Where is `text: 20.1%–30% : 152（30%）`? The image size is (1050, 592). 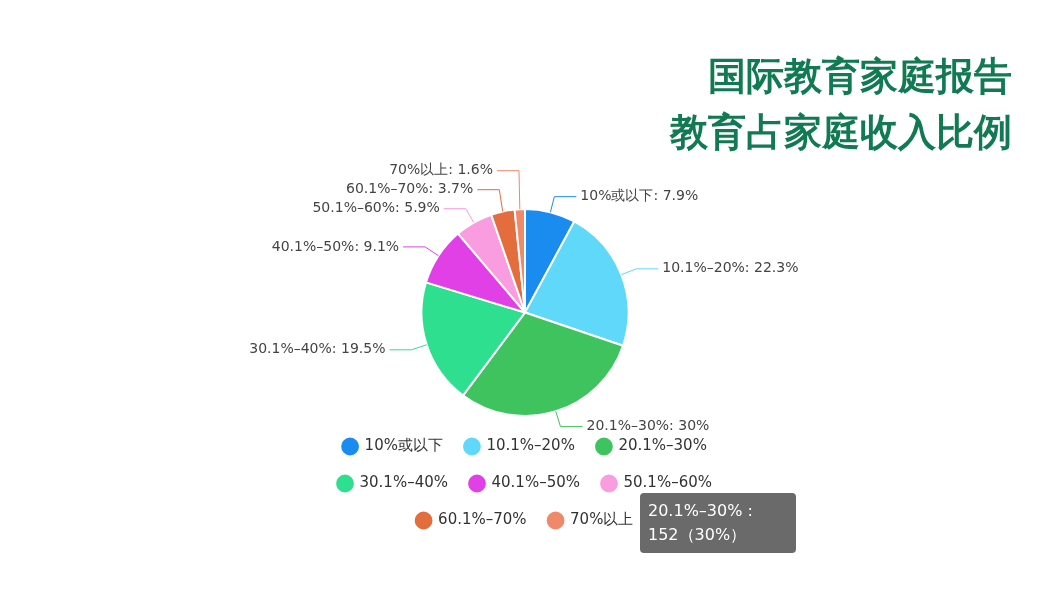 text: 20.1%–30% : 152（30%） is located at coordinates (718, 523).